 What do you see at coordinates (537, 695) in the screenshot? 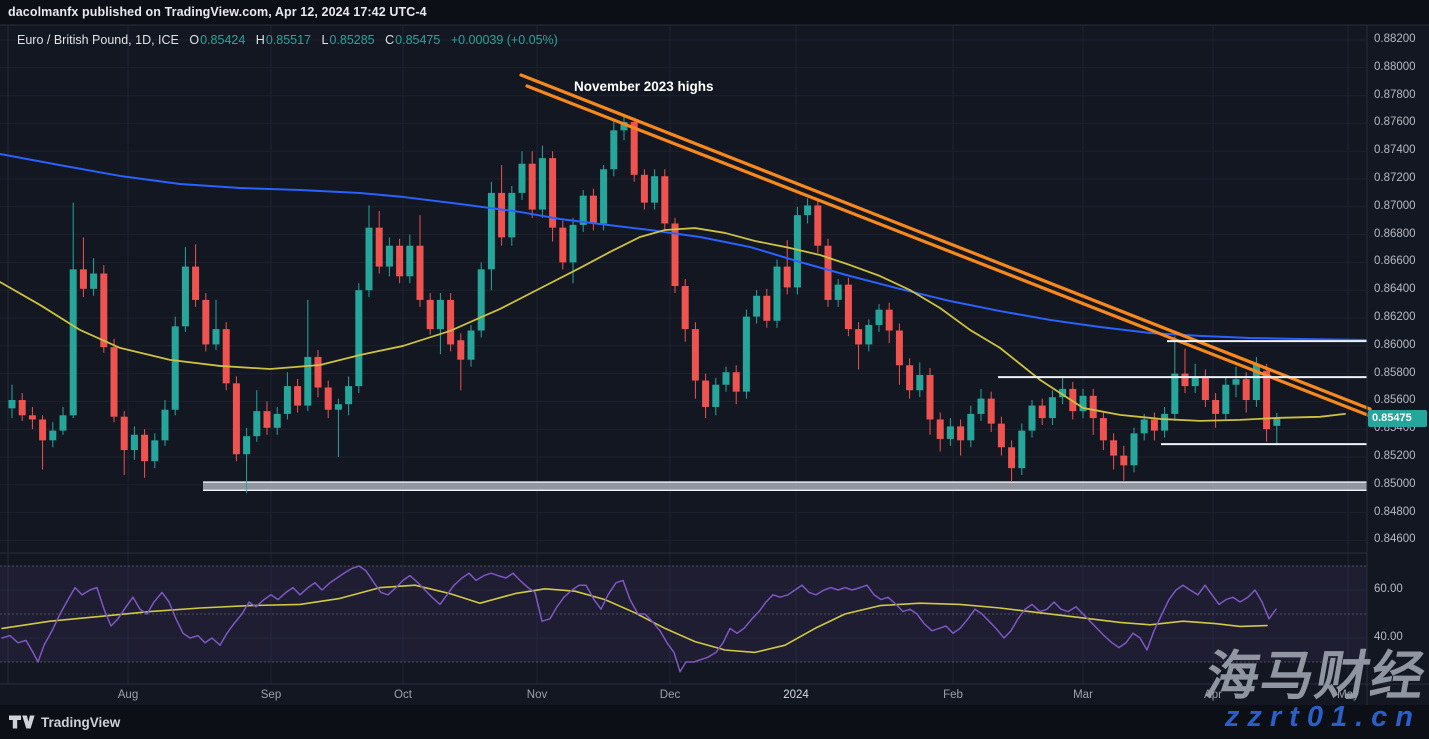
I see `time-tick-label: Nov` at bounding box center [537, 695].